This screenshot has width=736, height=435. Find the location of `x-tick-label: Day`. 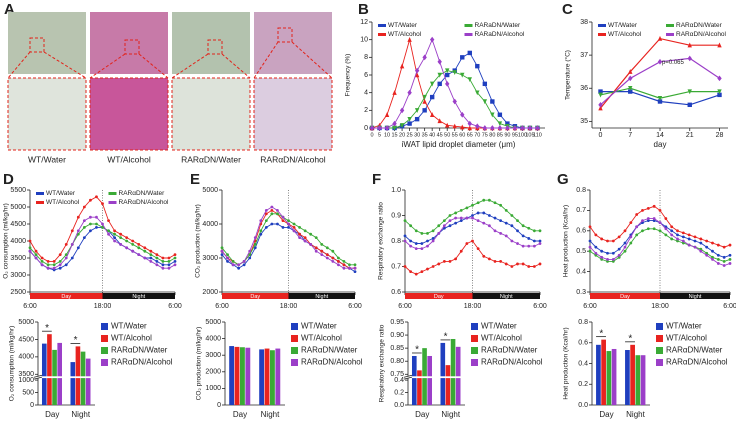

x-tick-label: Day is located at coordinates (52, 414).